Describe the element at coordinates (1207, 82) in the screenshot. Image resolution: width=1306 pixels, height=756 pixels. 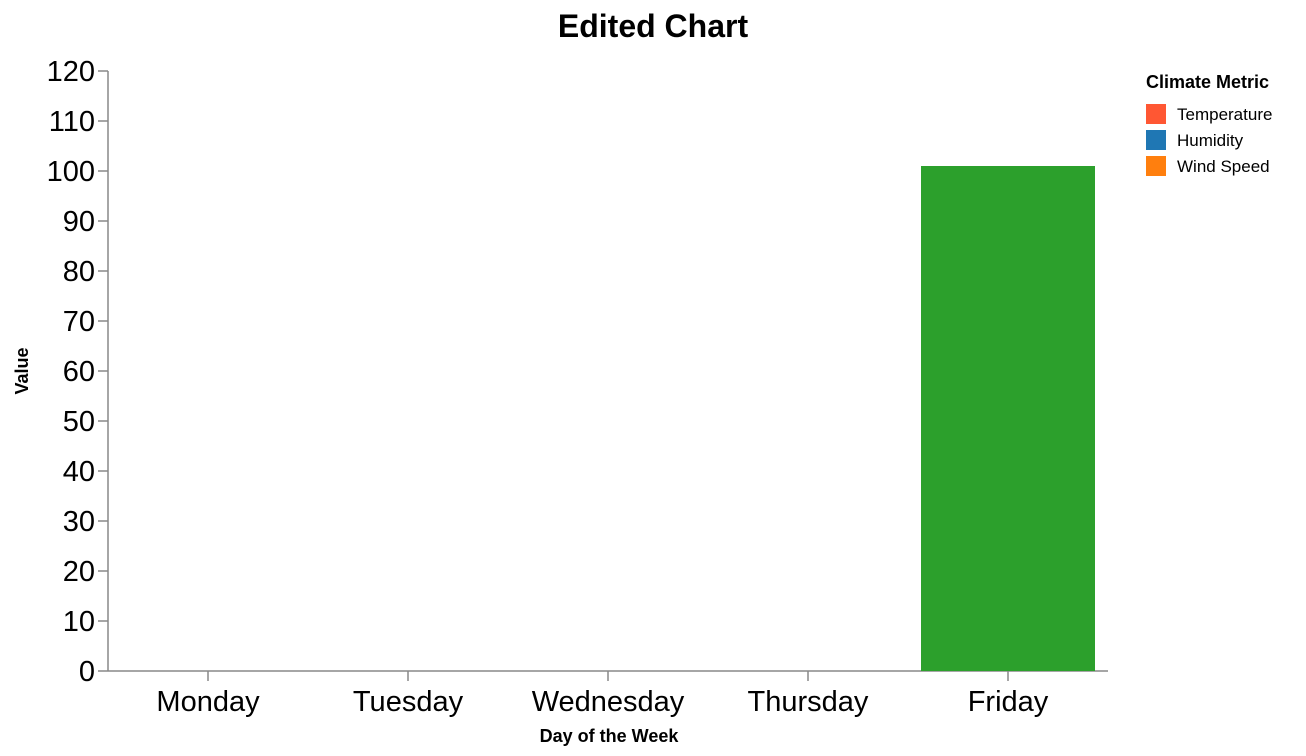
I see `legend-title: Climate Metric` at that location.